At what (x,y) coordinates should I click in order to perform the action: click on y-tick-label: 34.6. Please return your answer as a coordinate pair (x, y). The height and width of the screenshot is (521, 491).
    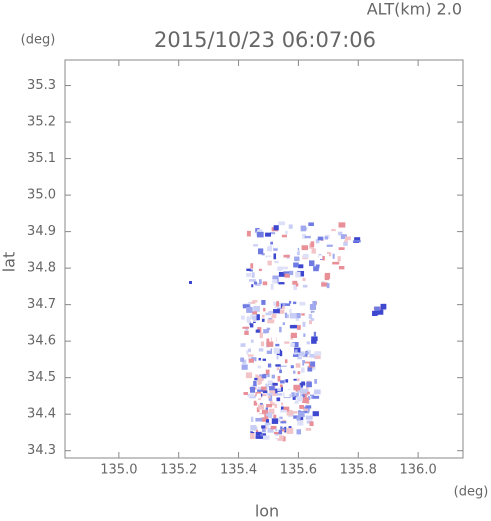
    Looking at the image, I should click on (41, 341).